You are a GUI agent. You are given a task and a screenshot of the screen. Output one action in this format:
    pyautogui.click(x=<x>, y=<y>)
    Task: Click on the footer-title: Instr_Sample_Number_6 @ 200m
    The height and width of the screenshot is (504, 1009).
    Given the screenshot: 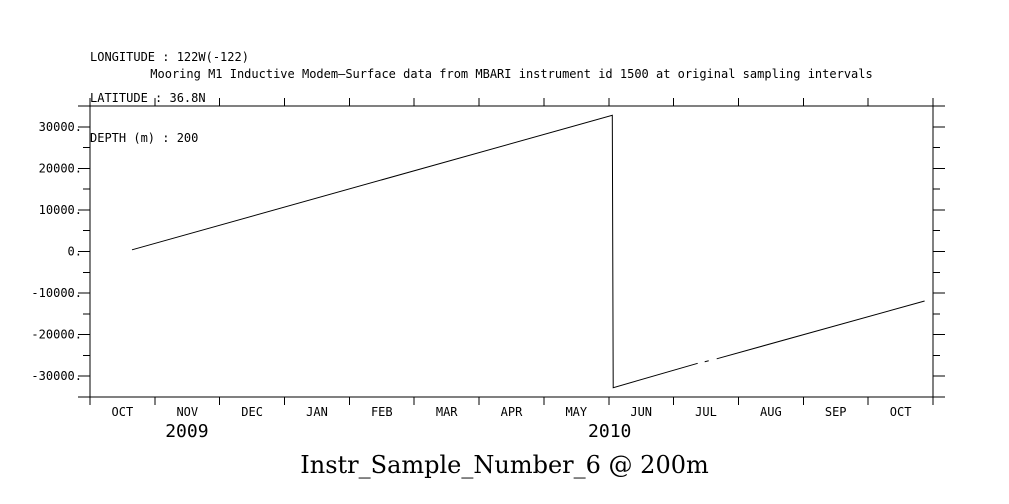 What is the action you would take?
    pyautogui.click(x=504, y=465)
    